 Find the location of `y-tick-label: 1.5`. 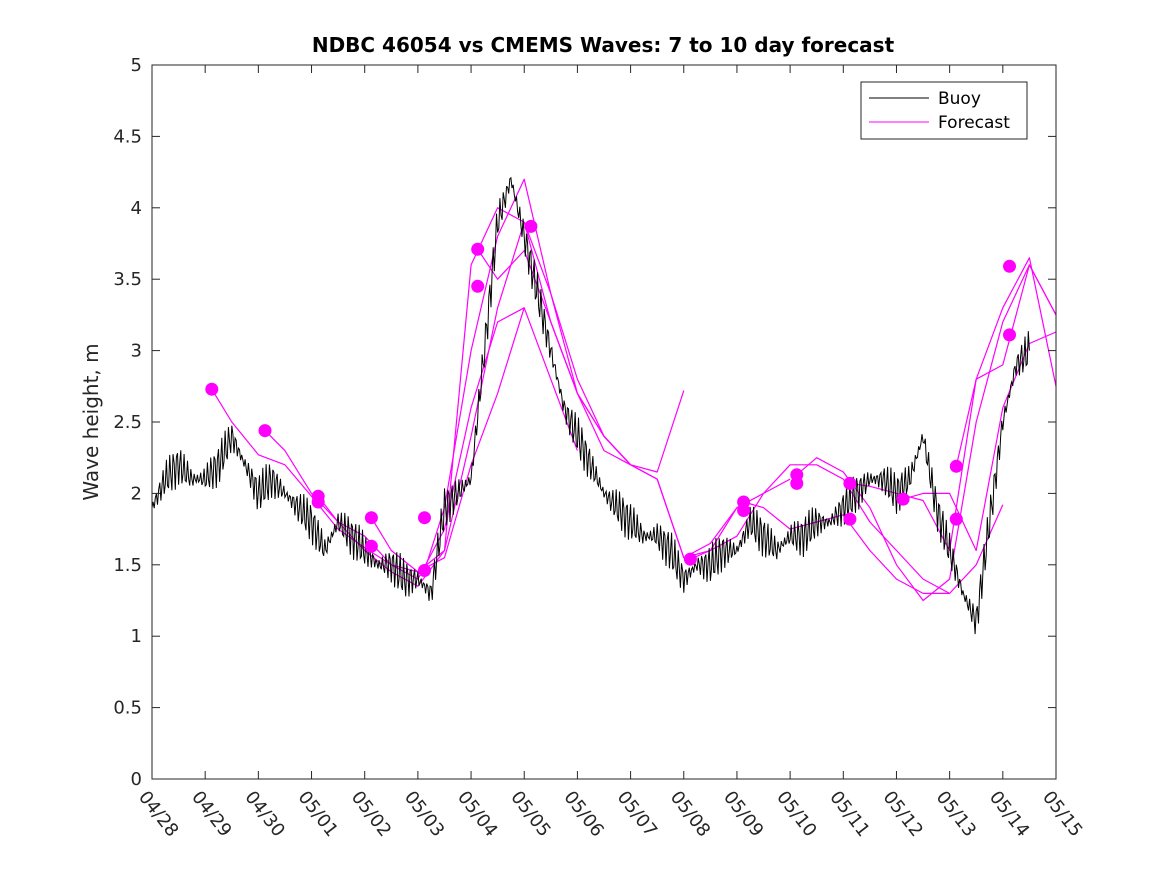

y-tick-label: 1.5 is located at coordinates (127, 565).